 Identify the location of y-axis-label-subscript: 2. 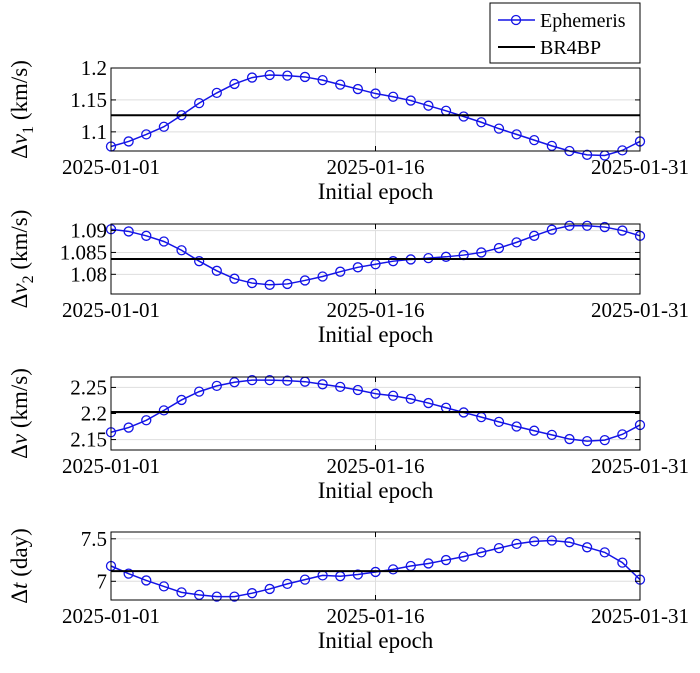
(28, 279).